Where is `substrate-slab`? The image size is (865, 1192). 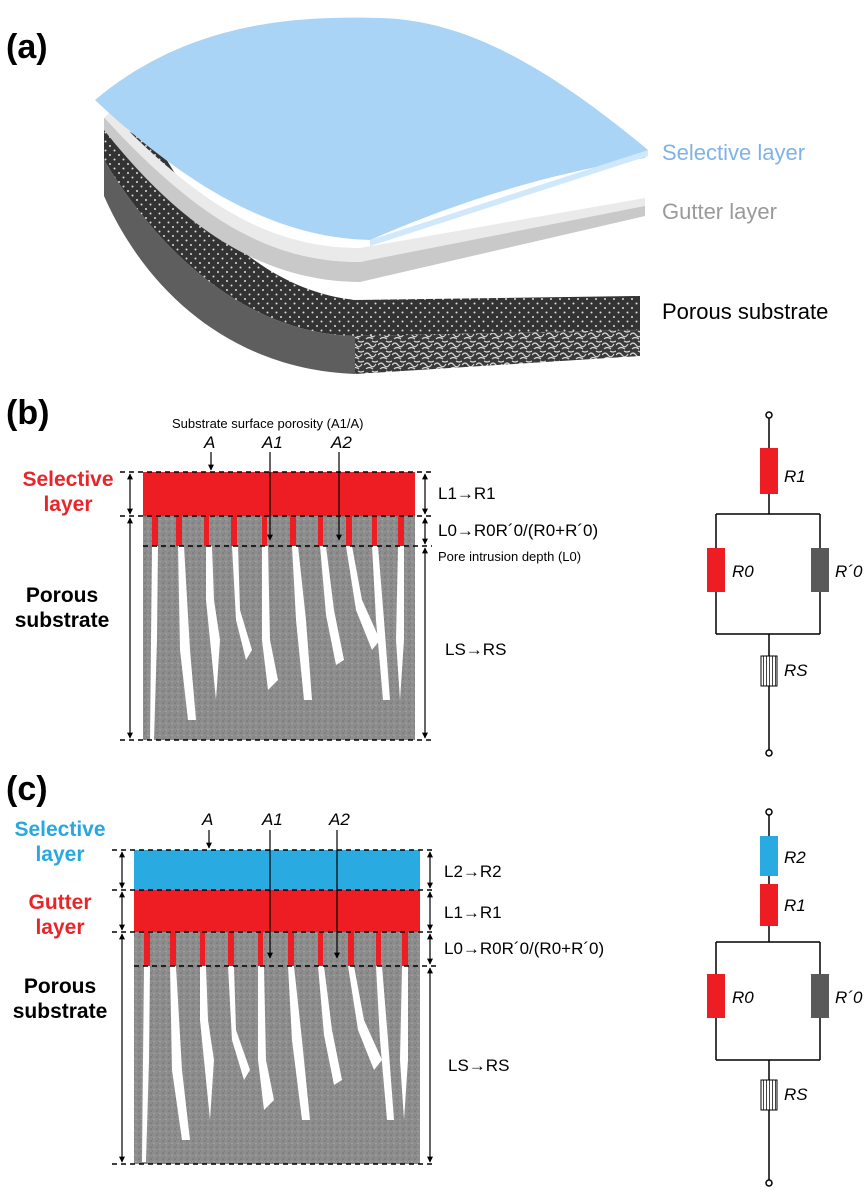
substrate-slab is located at coordinates (372, 227).